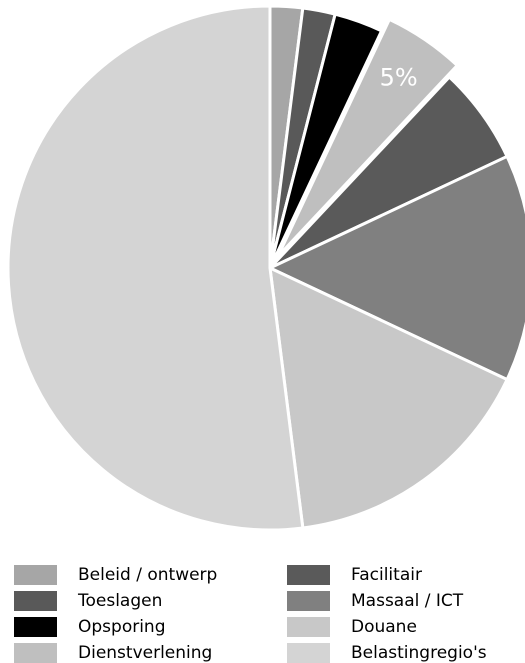 The image size is (525, 663). I want to click on value-label: 5%, so click(399, 78).